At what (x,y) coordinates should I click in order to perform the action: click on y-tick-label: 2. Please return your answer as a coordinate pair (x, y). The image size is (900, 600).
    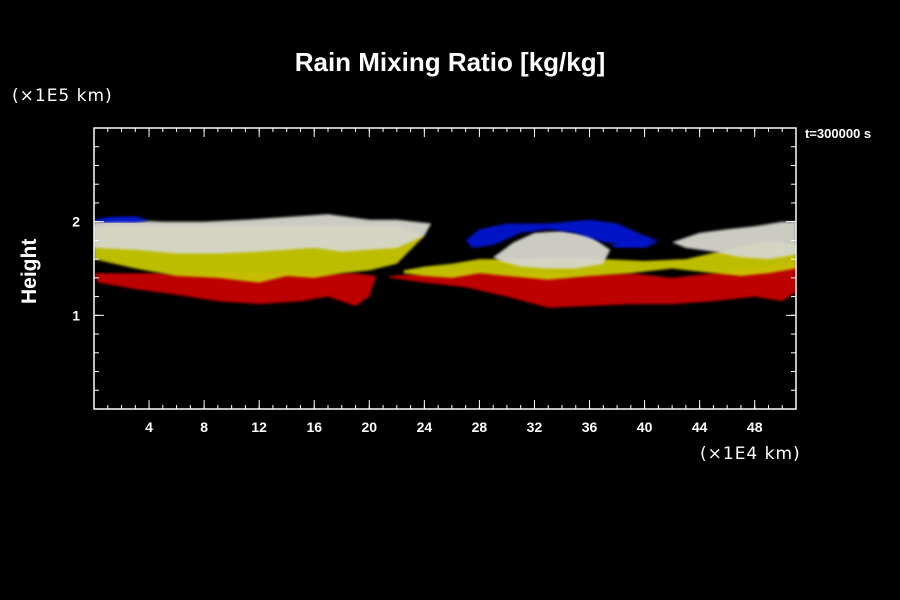
    Looking at the image, I should click on (76, 222).